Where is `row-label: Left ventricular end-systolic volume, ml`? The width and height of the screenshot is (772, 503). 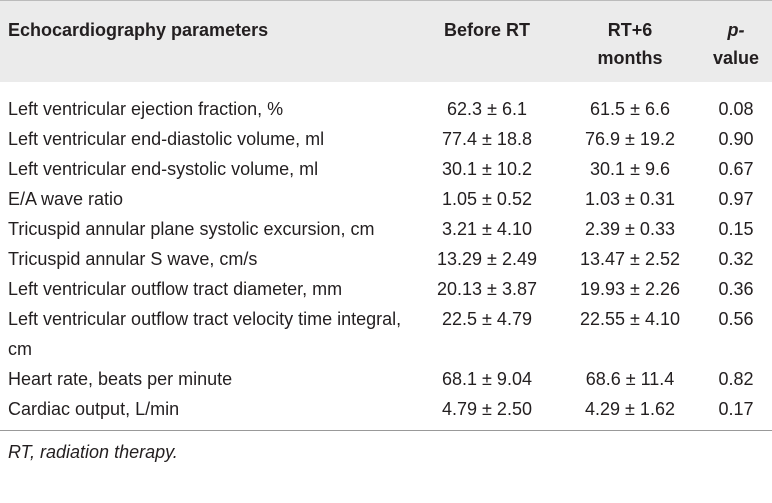 row-label: Left ventricular end-systolic volume, ml is located at coordinates (163, 169).